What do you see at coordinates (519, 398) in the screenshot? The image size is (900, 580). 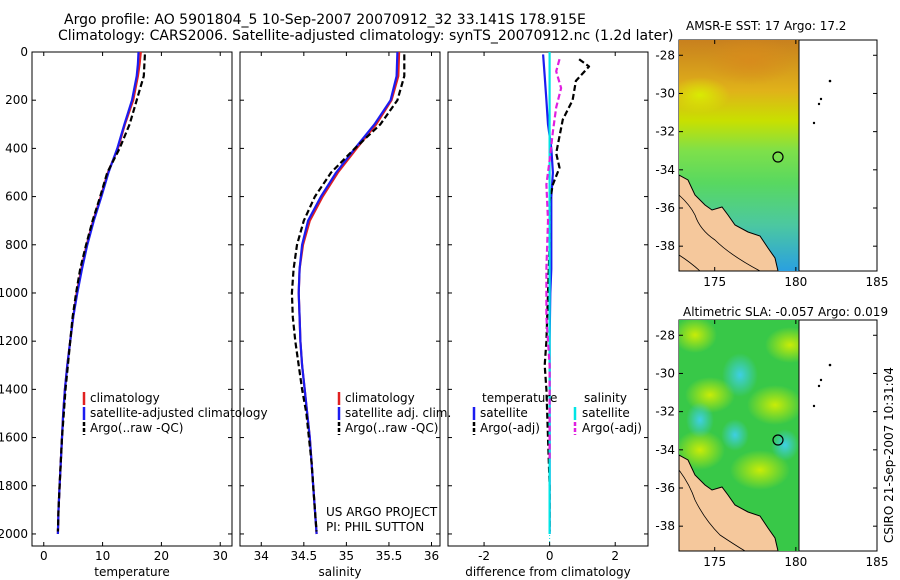 I see `legend-title-temperature: temperature` at bounding box center [519, 398].